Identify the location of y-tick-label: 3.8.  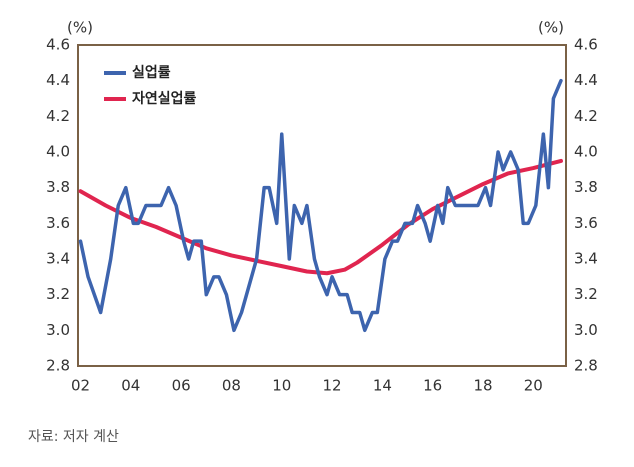
(58, 187).